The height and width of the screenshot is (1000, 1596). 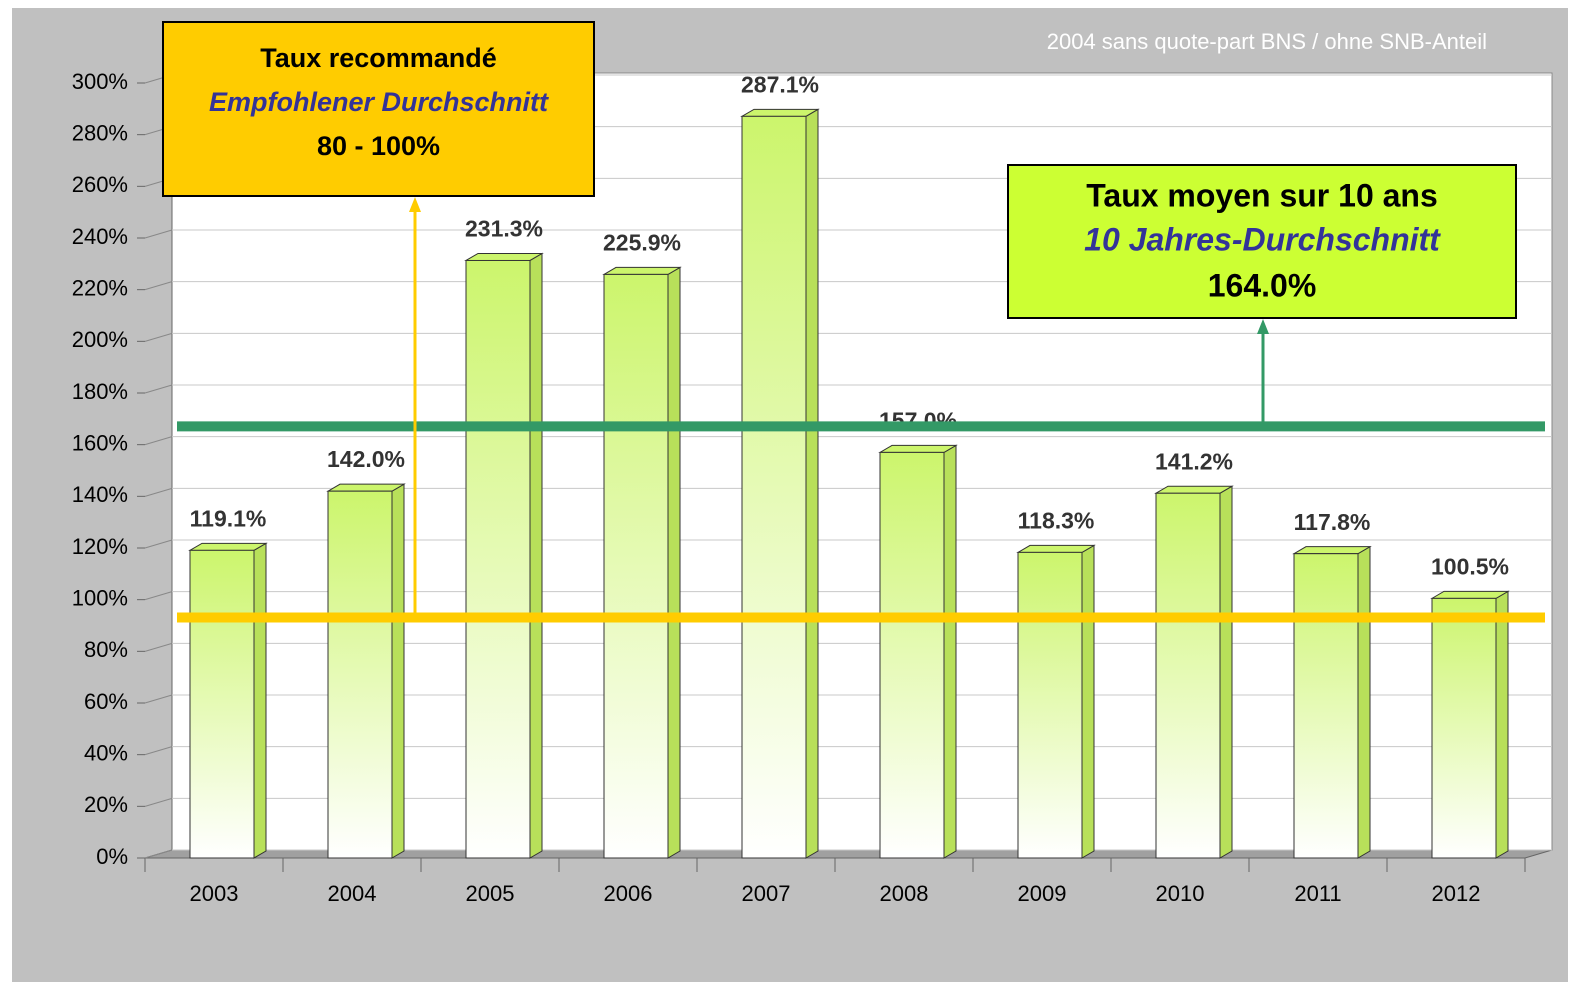 I want to click on annotation-text: Empfohlener Durchschnitt, so click(x=379, y=102).